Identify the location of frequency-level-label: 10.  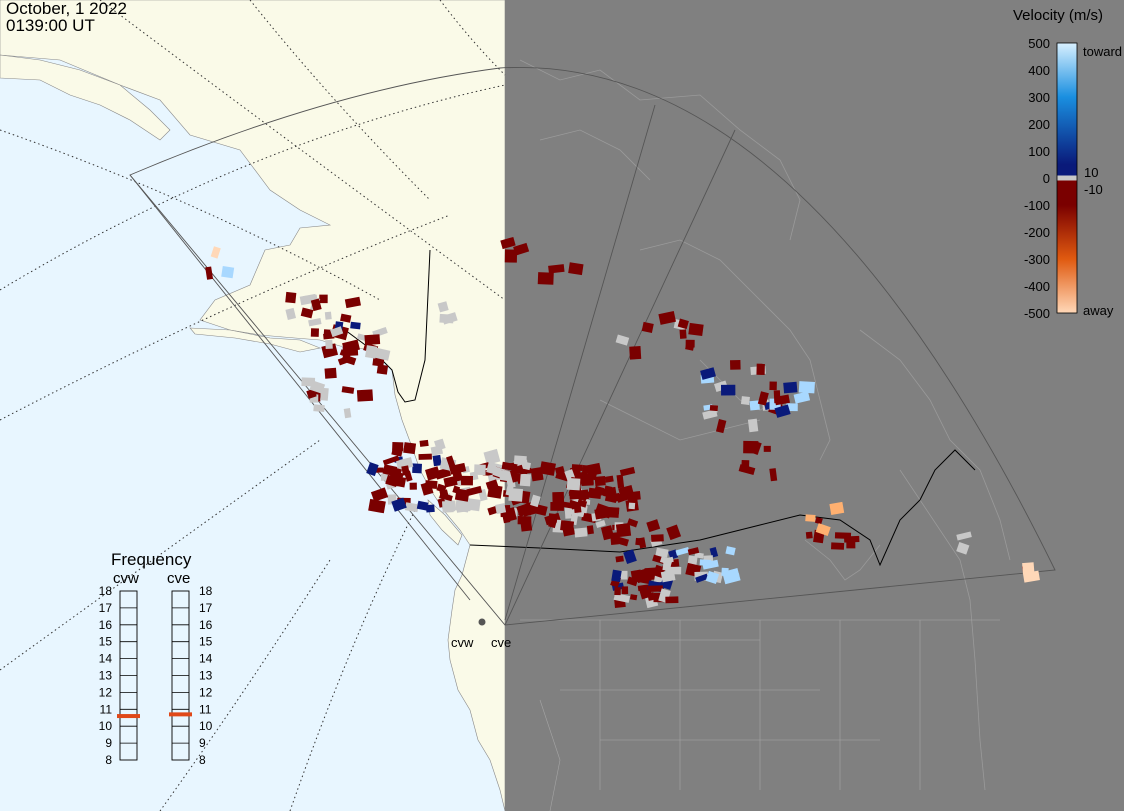
(206, 726).